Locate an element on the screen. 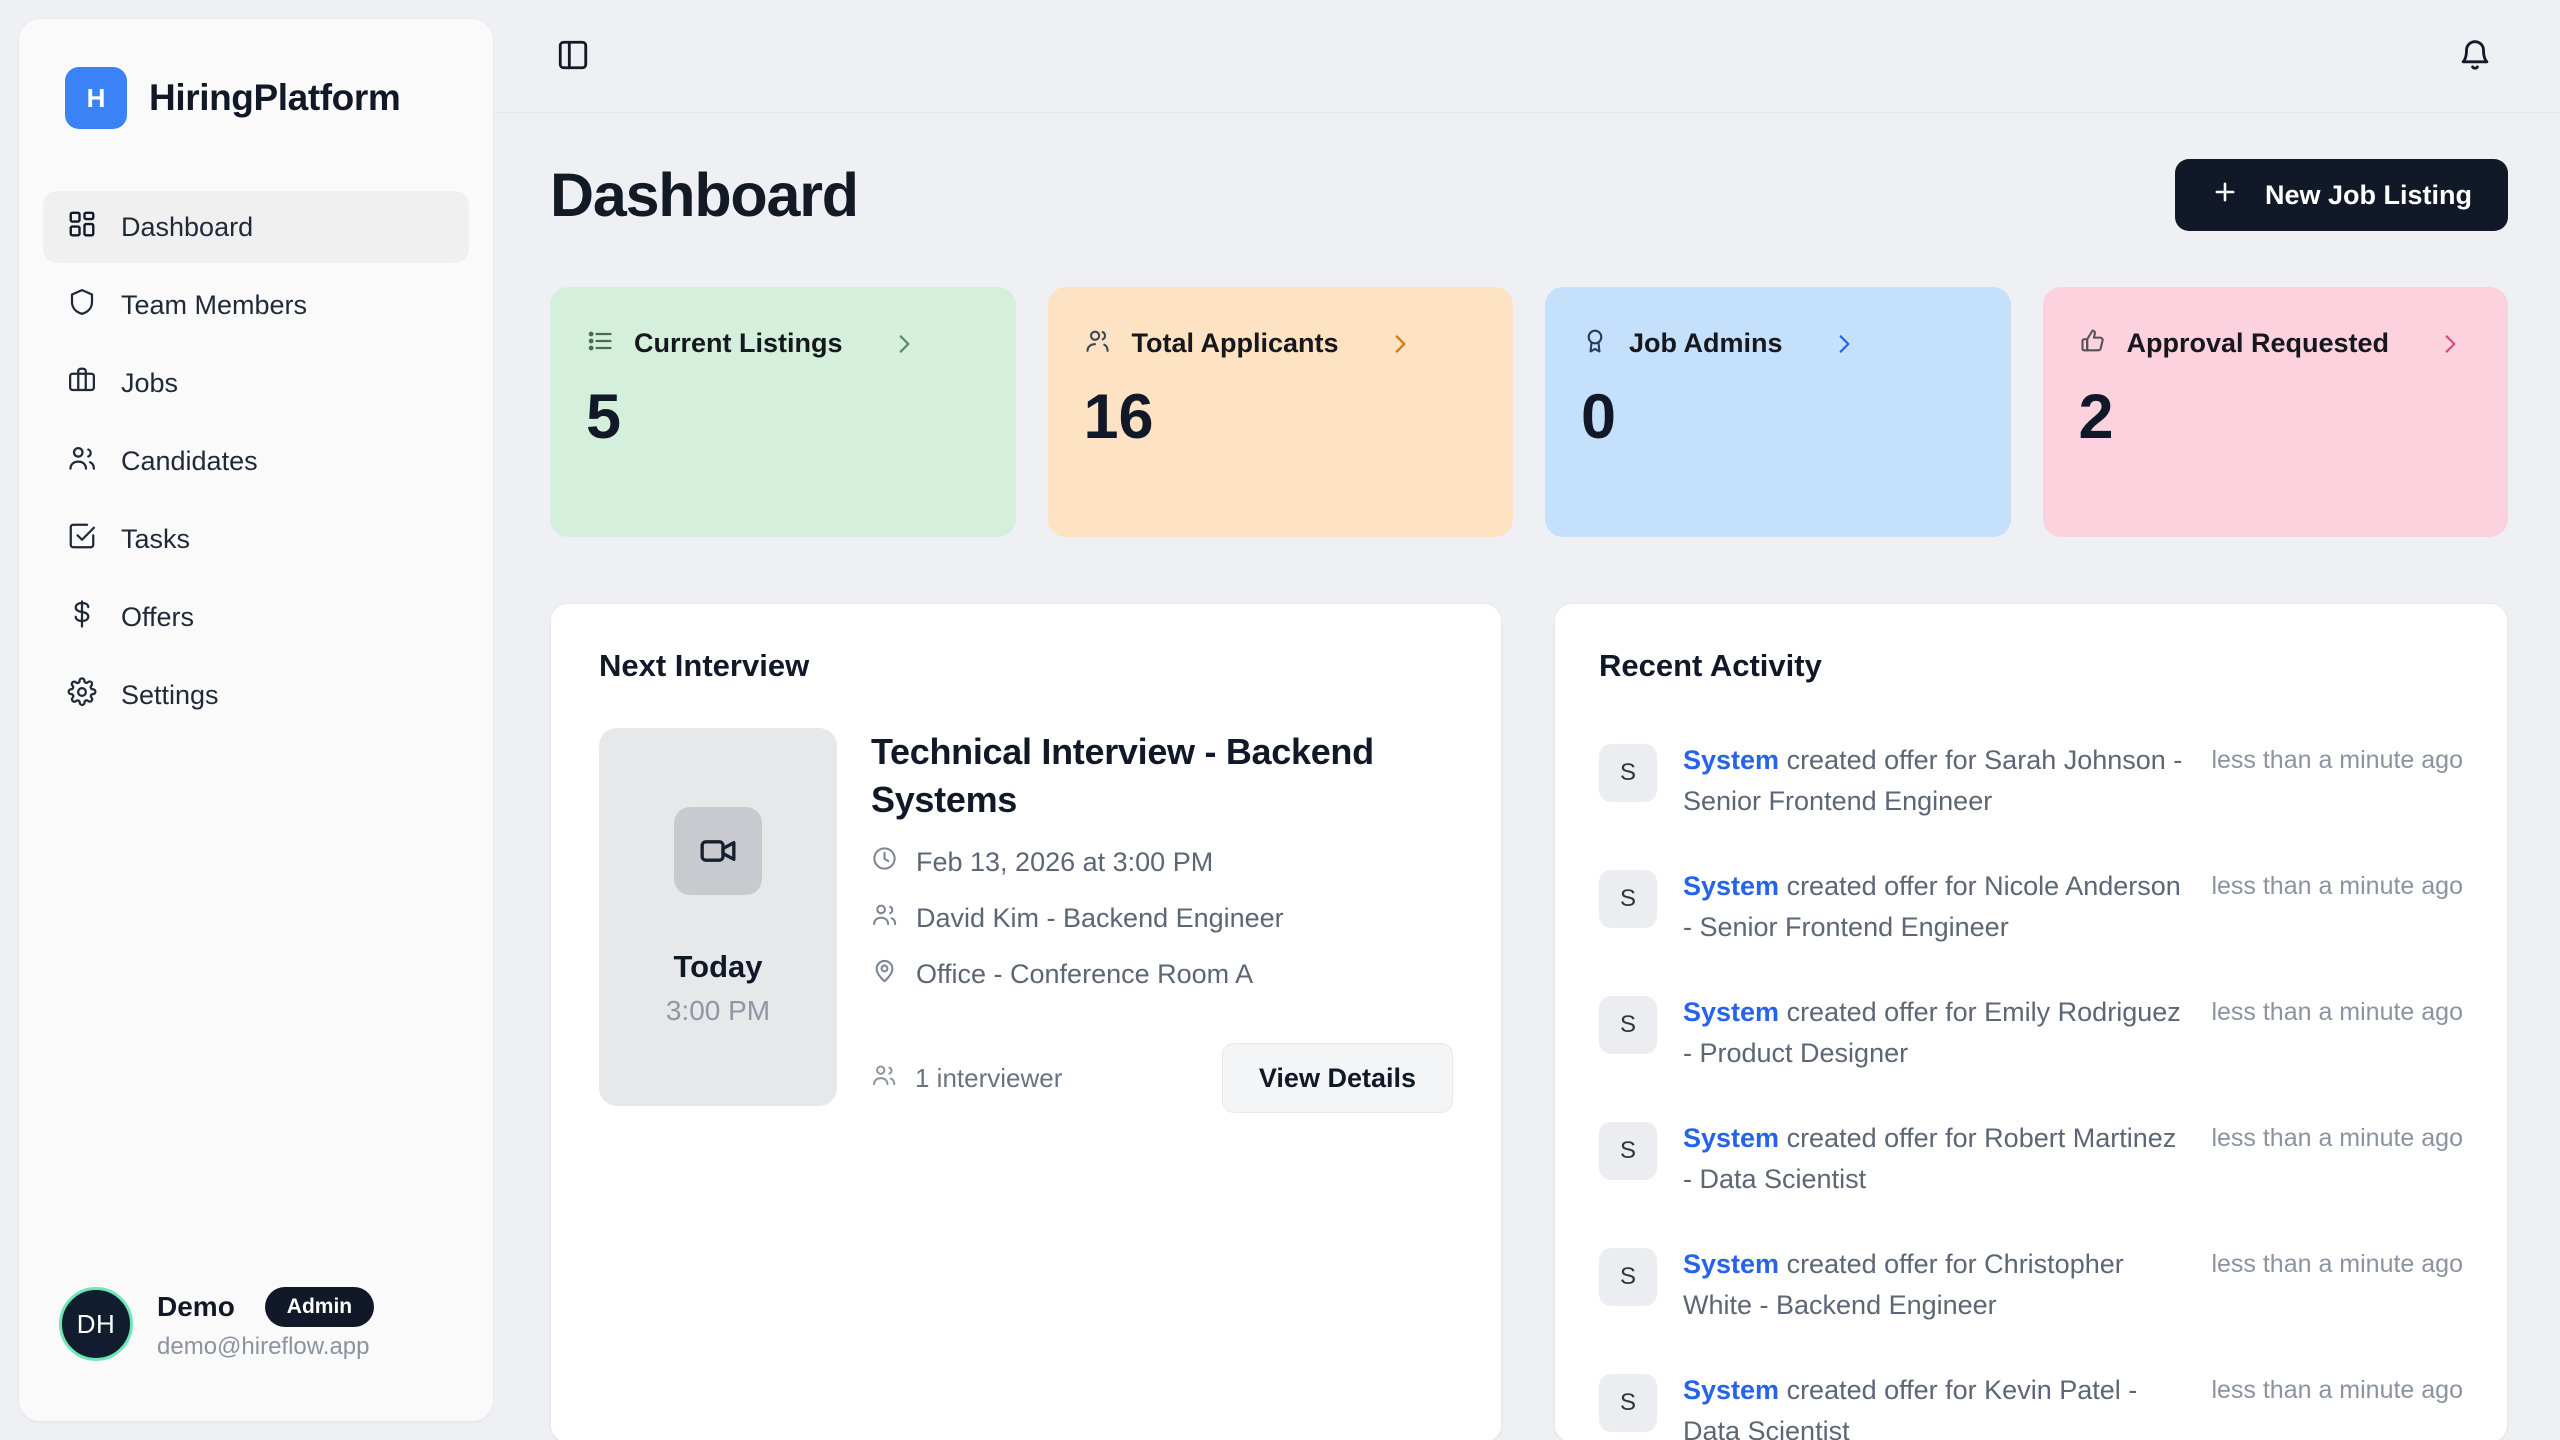 Image resolution: width=2560 pixels, height=1440 pixels. new-job-listing-button: New Job Listing is located at coordinates (2341, 195).